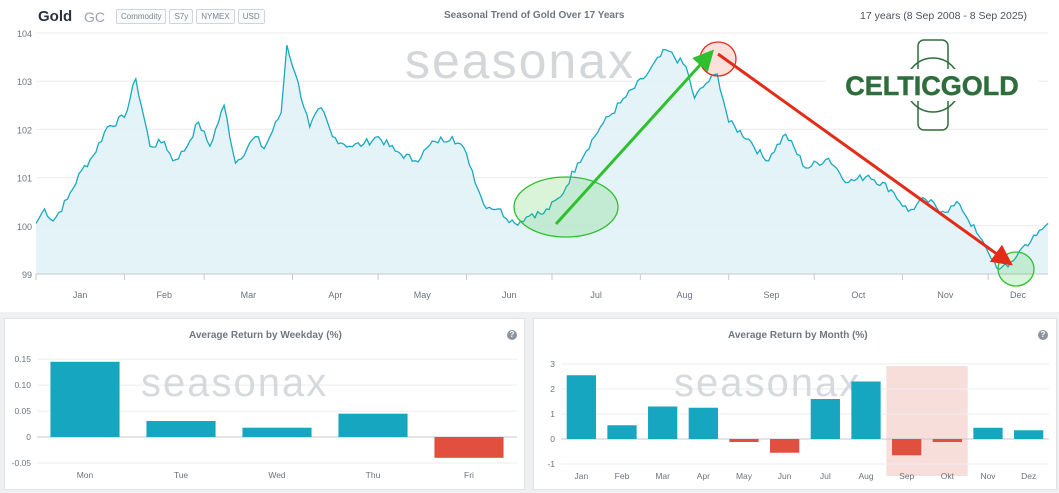 The width and height of the screenshot is (1059, 493). Describe the element at coordinates (423, 295) in the screenshot. I see `month-label: May` at that location.